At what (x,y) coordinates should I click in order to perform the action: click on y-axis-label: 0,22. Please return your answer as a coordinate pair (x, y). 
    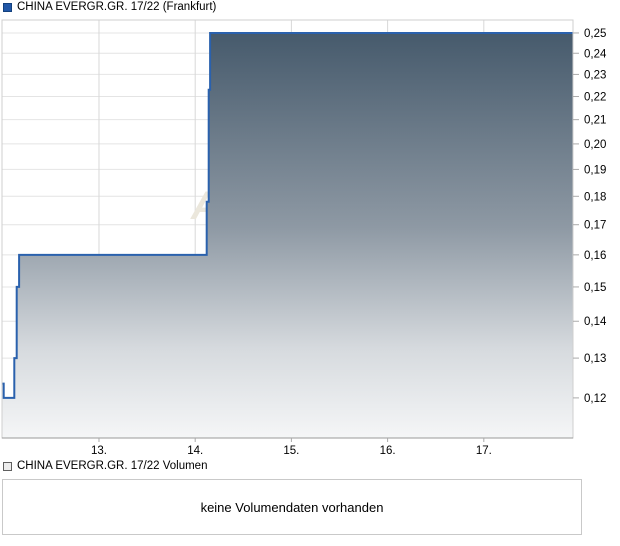
    Looking at the image, I should click on (595, 98).